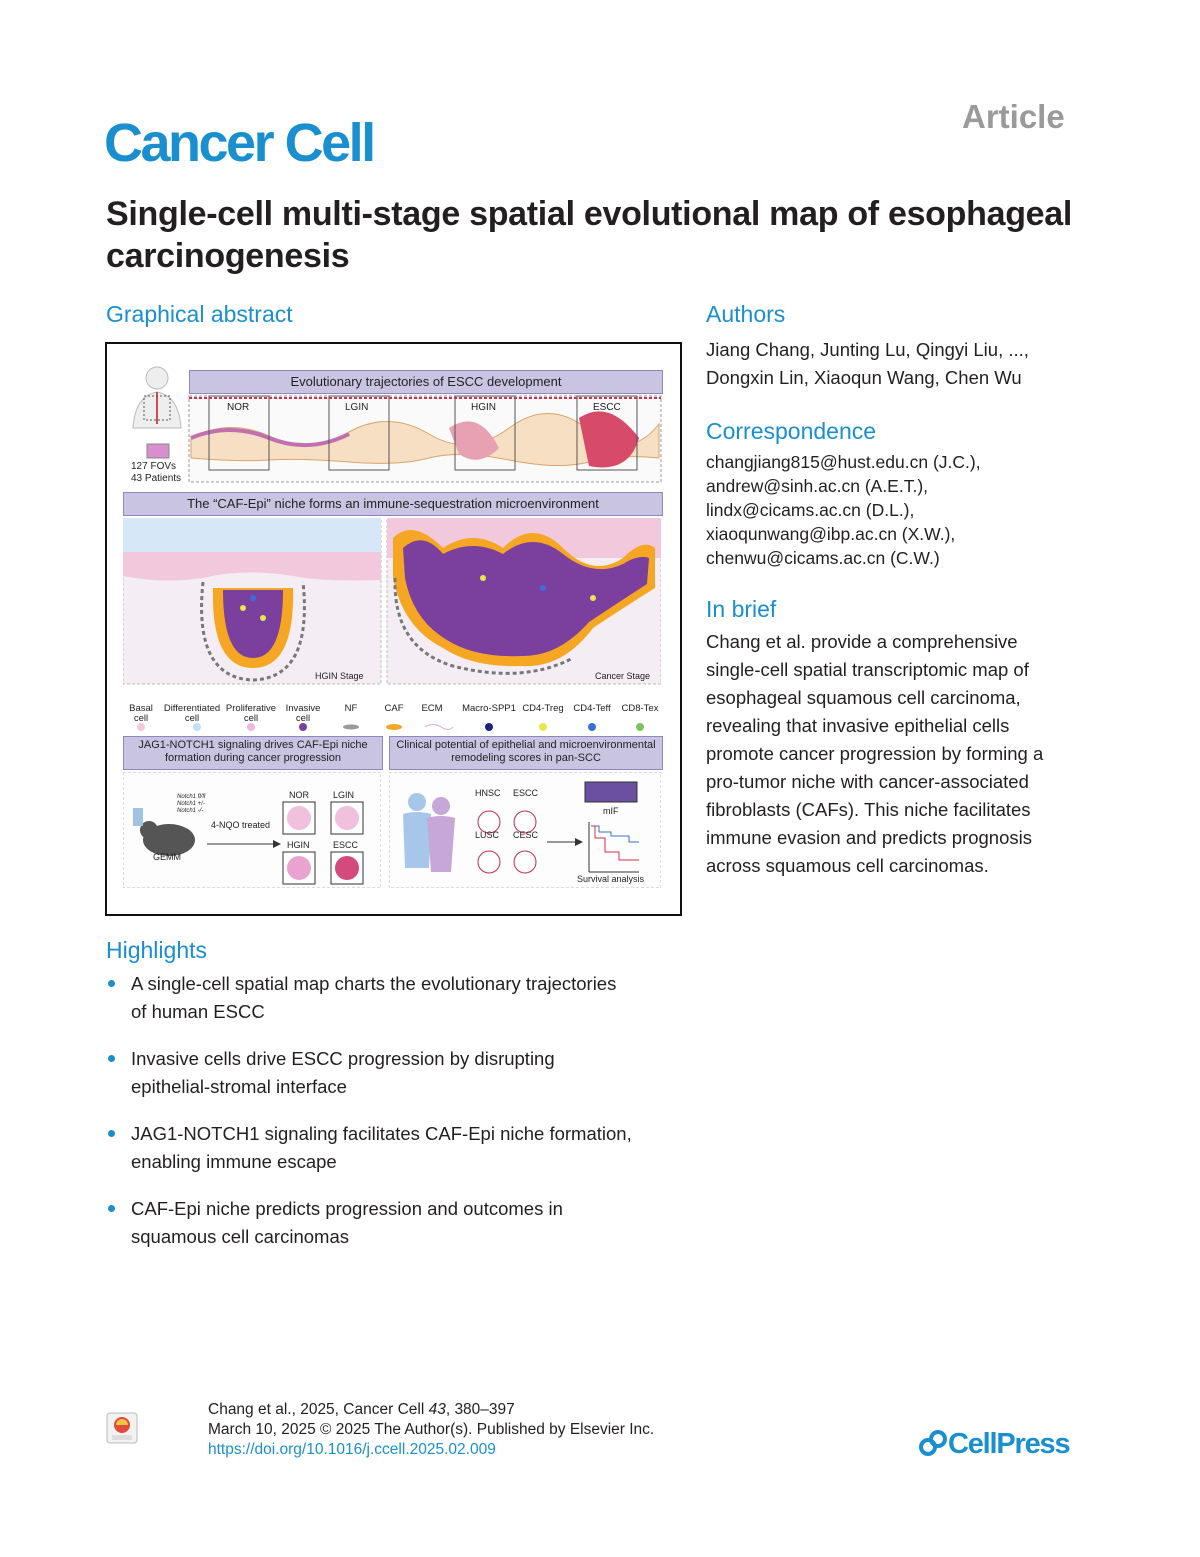 This screenshot has width=1200, height=1557. What do you see at coordinates (483, 407) in the screenshot?
I see `stage-label-hgin: HGIN` at bounding box center [483, 407].